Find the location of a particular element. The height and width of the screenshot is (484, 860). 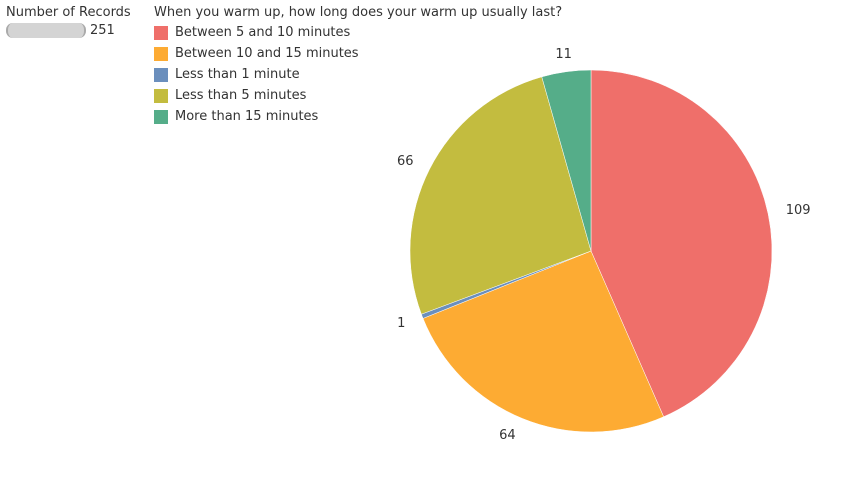

legend-label: Between 10 and 15 minutes is located at coordinates (267, 53).